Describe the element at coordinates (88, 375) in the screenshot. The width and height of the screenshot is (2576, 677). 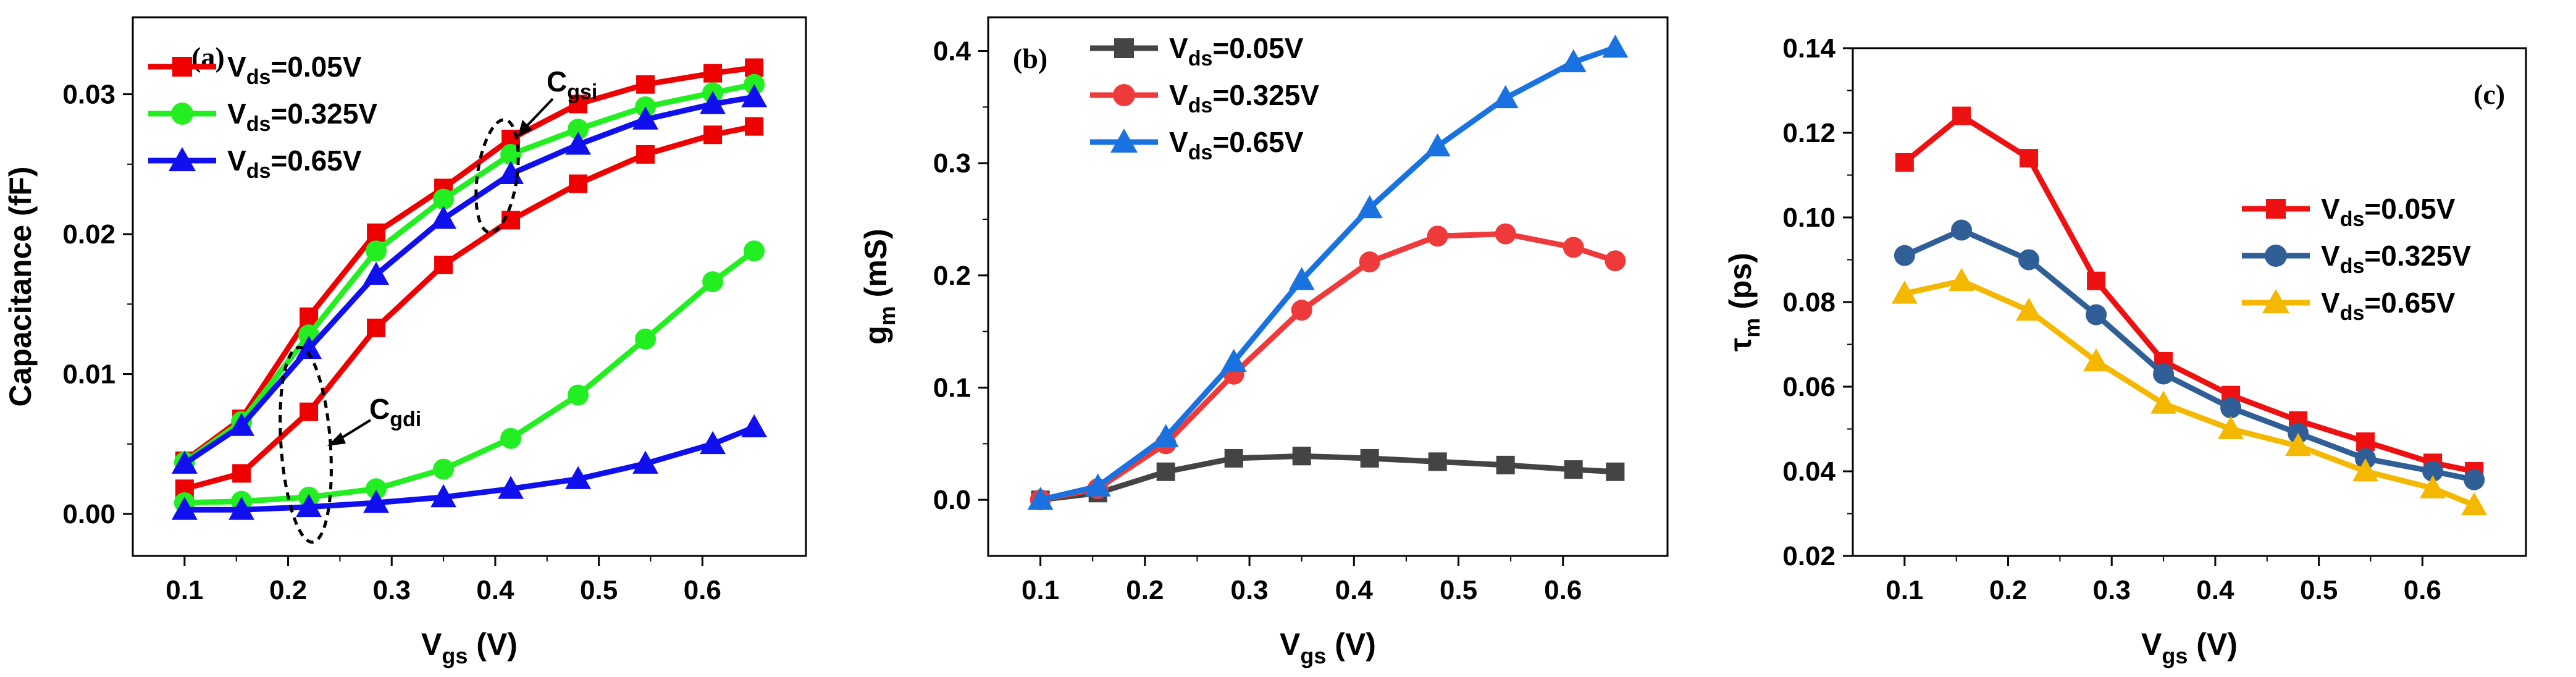
I see `y-tick-label: 0.01` at that location.